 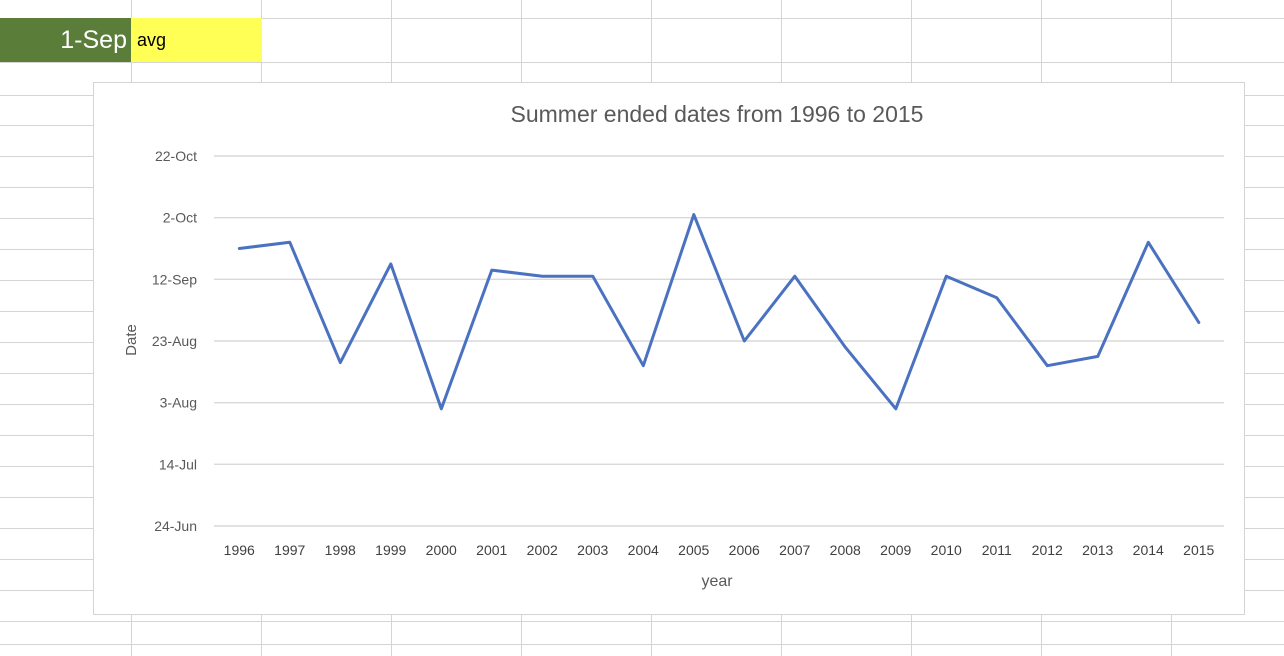 I want to click on y-tick-label: 12-Sep, so click(x=174, y=279).